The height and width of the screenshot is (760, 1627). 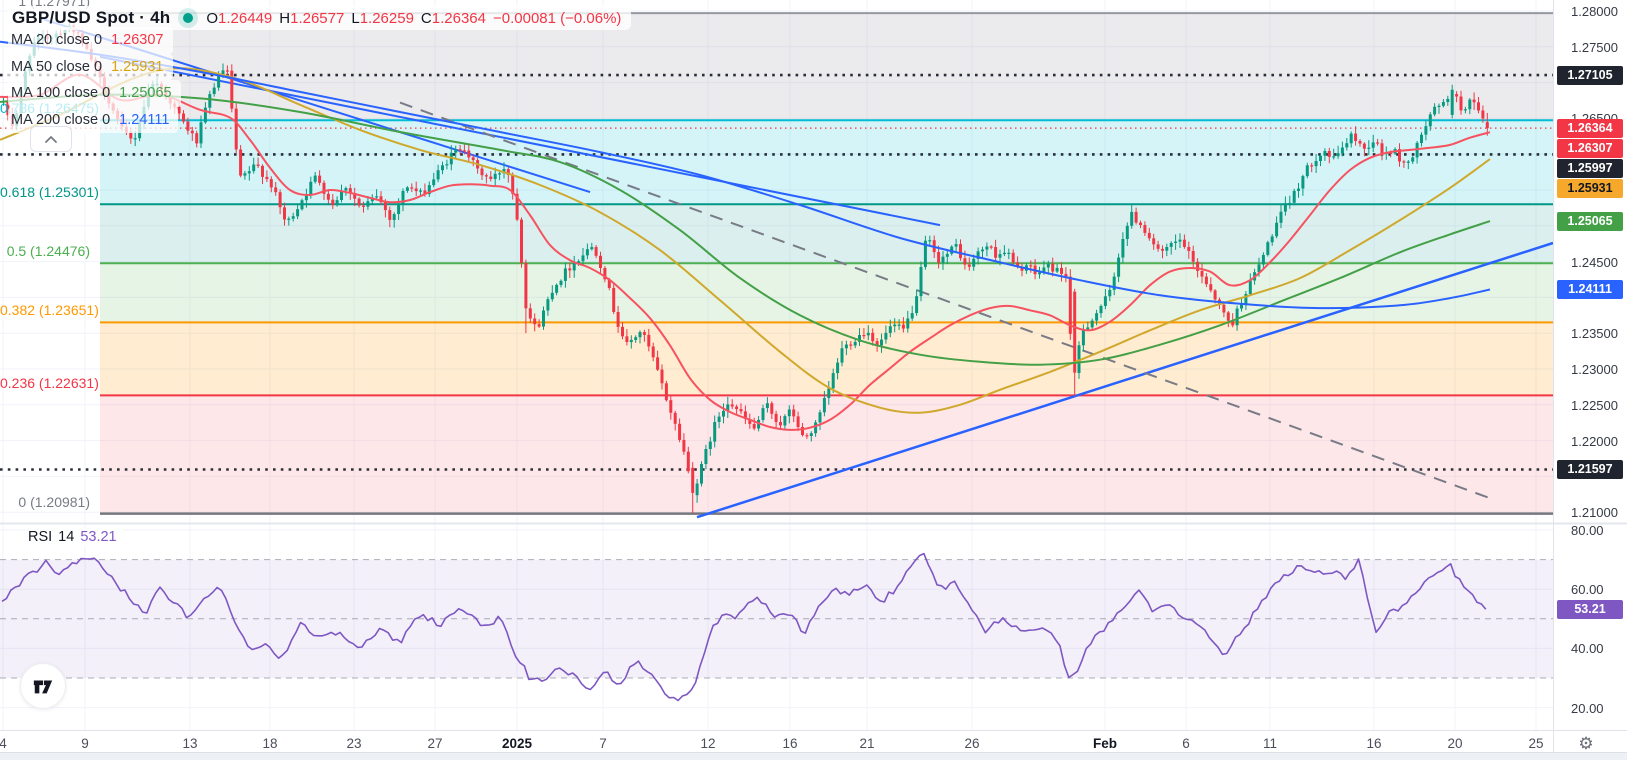 I want to click on ma-legend-value: 1.25065, so click(x=145, y=93).